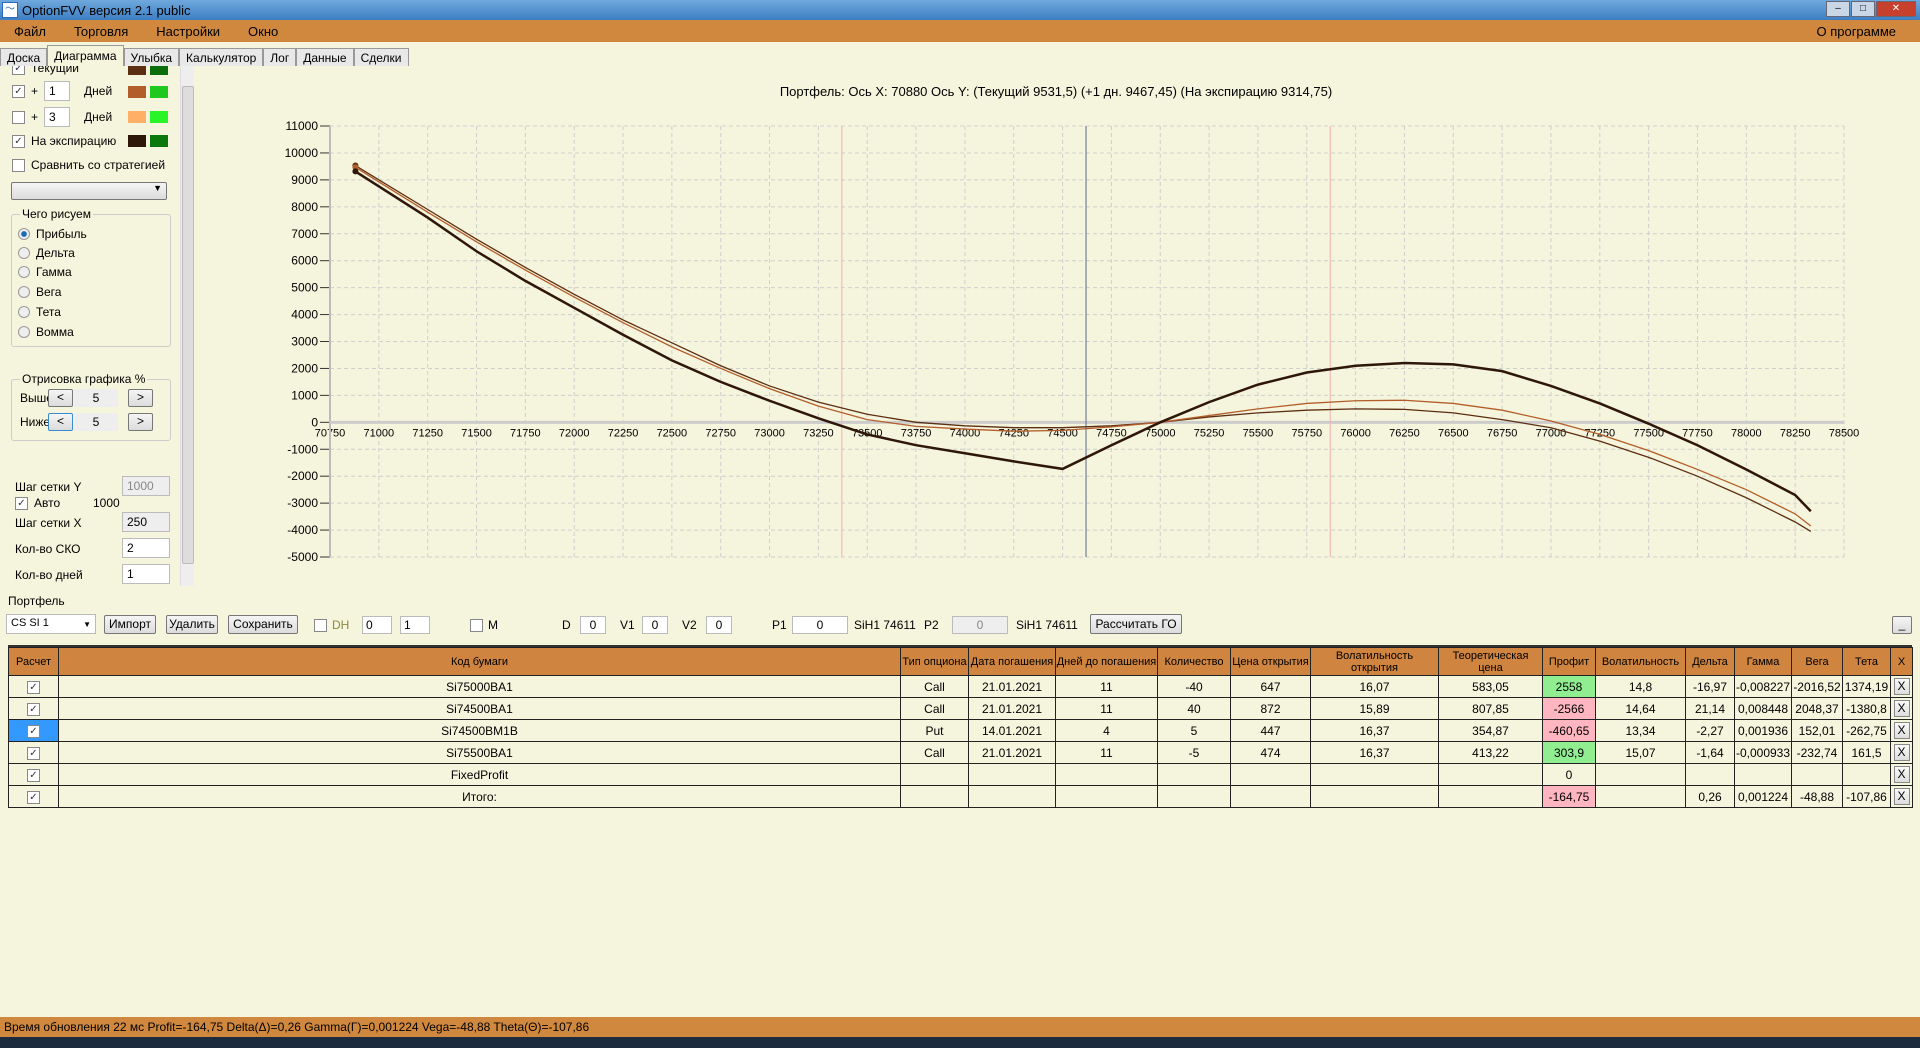  I want to click on expiry-color-swatch, so click(137, 141).